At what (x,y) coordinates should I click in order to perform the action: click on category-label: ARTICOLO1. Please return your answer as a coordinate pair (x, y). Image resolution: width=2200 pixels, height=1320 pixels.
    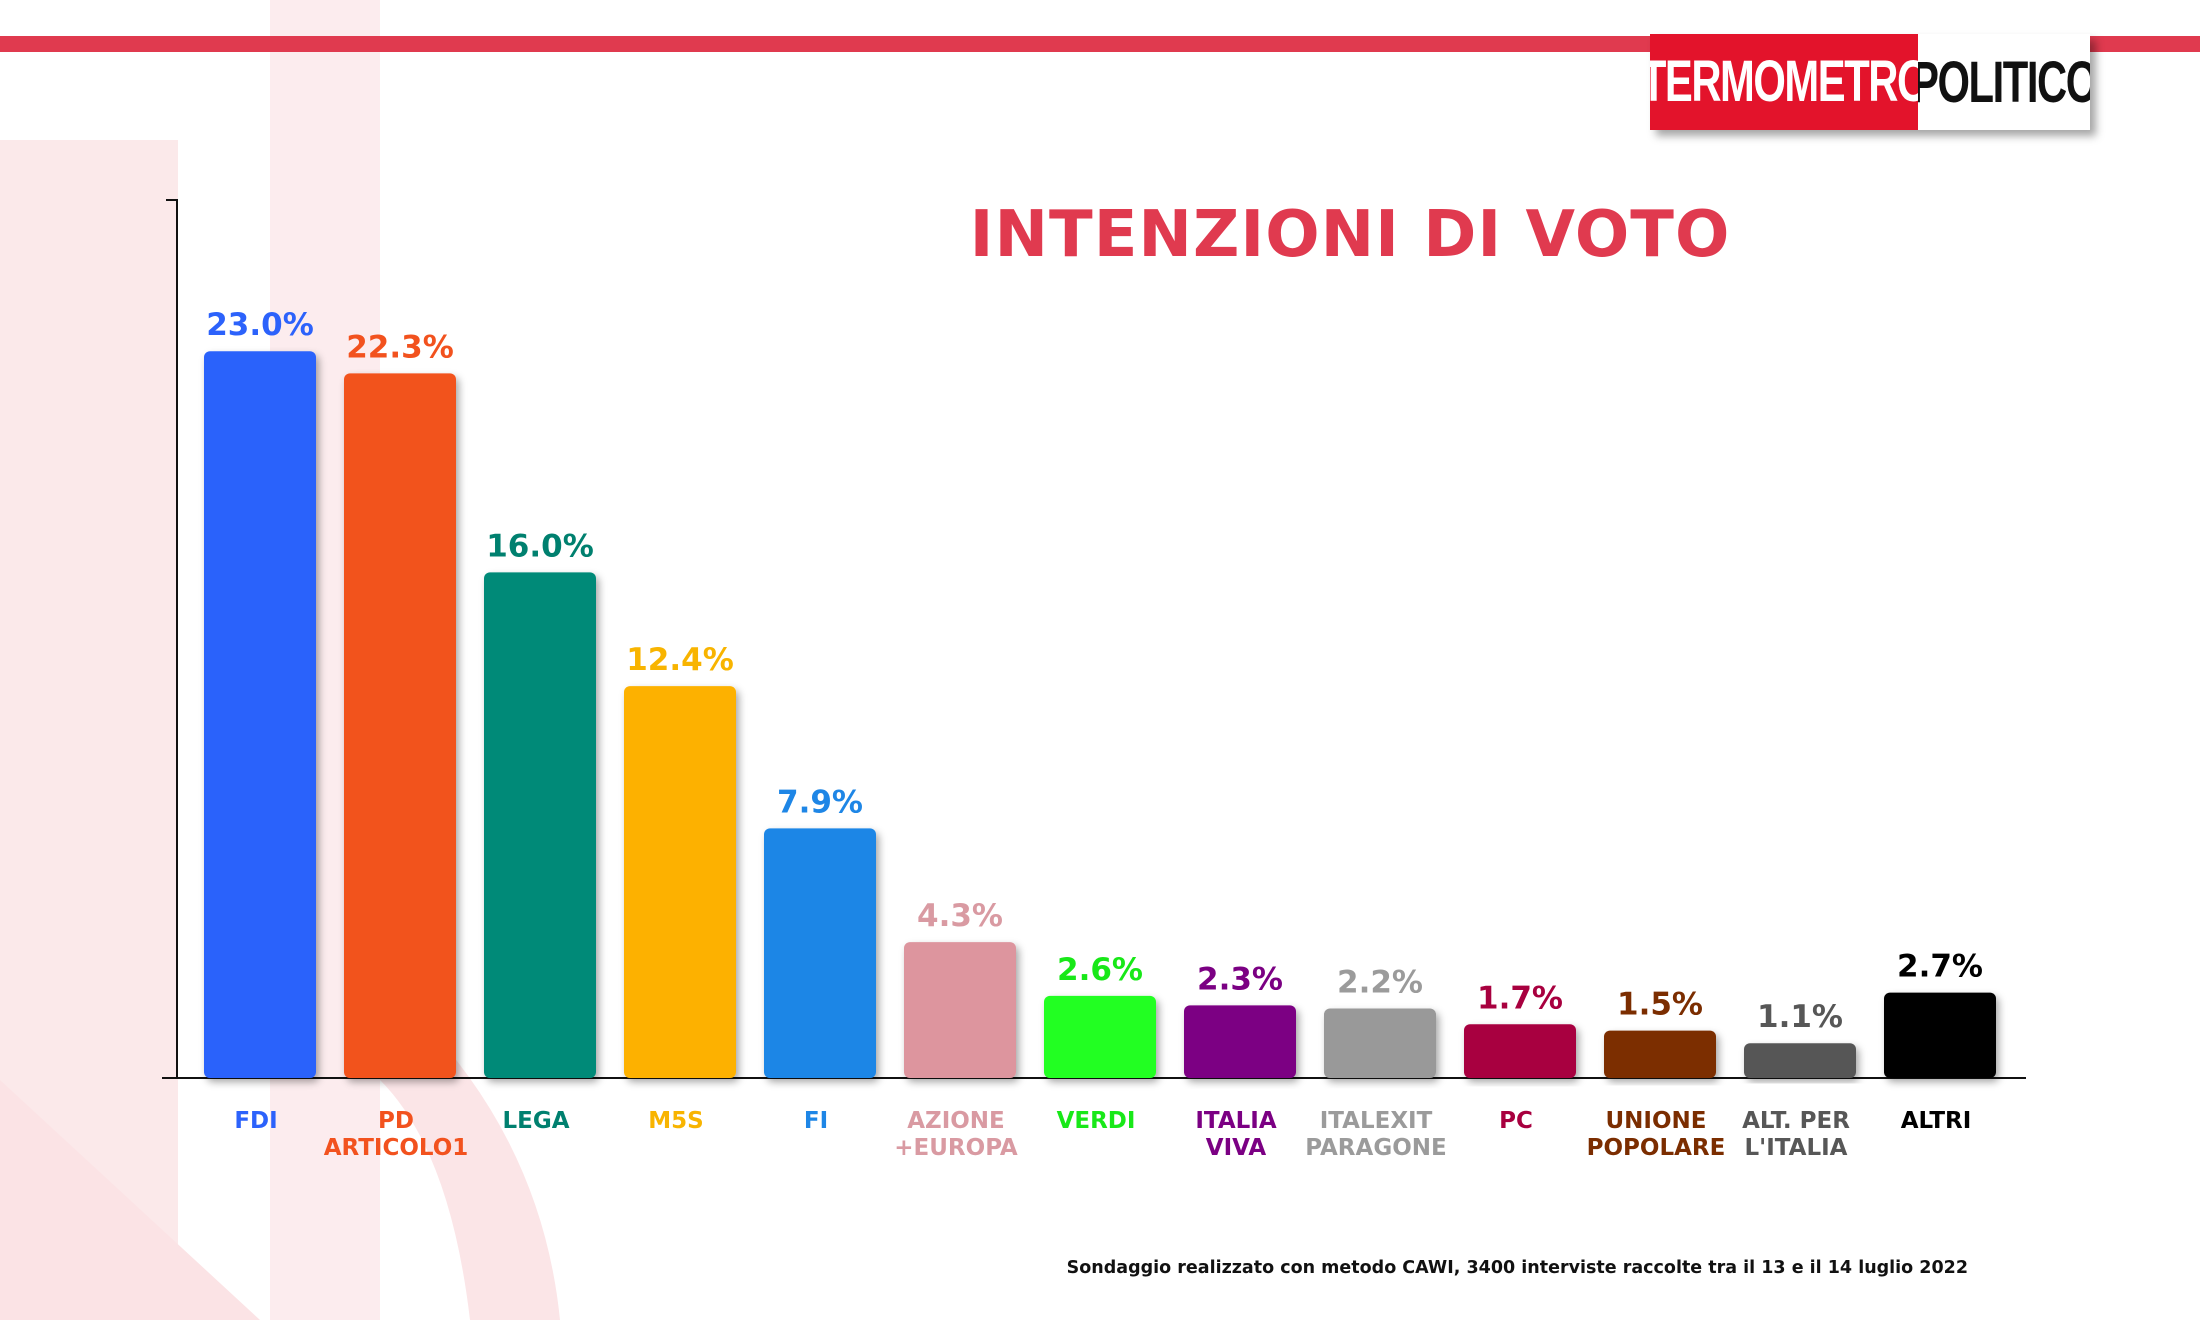
    Looking at the image, I should click on (396, 1148).